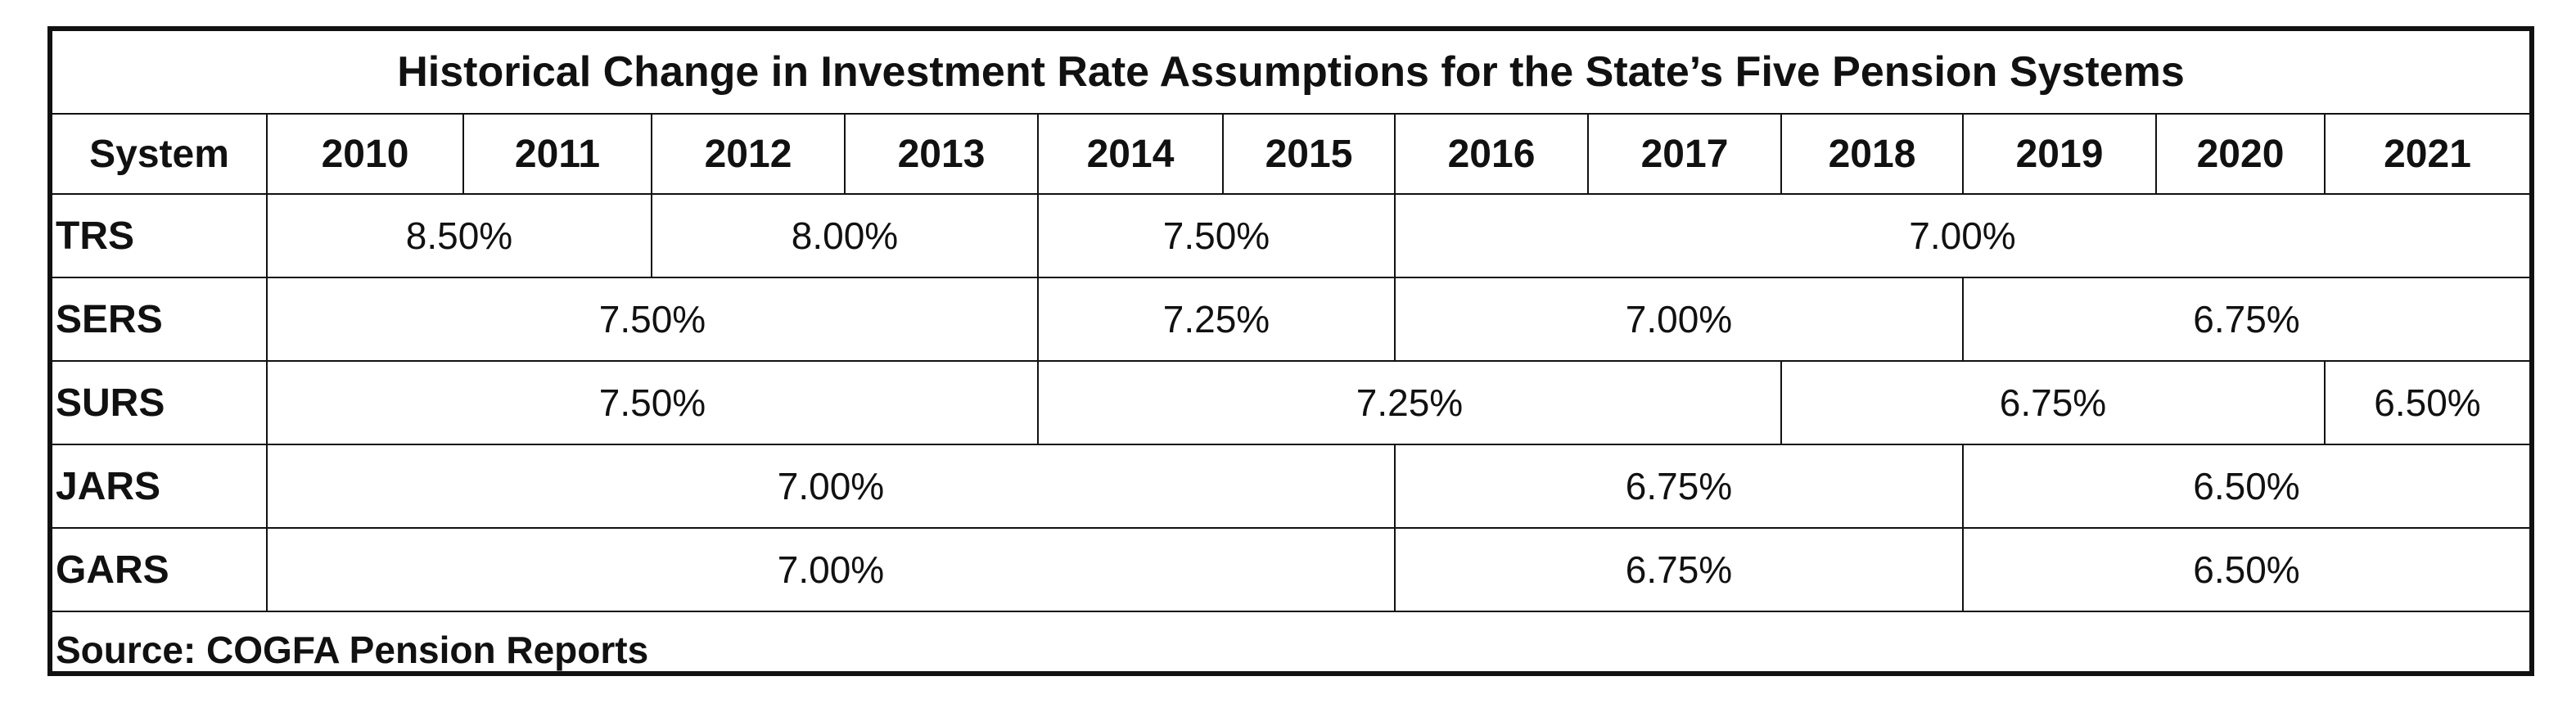 This screenshot has width=2576, height=717. What do you see at coordinates (845, 236) in the screenshot?
I see `rate-cell: 8.00%` at bounding box center [845, 236].